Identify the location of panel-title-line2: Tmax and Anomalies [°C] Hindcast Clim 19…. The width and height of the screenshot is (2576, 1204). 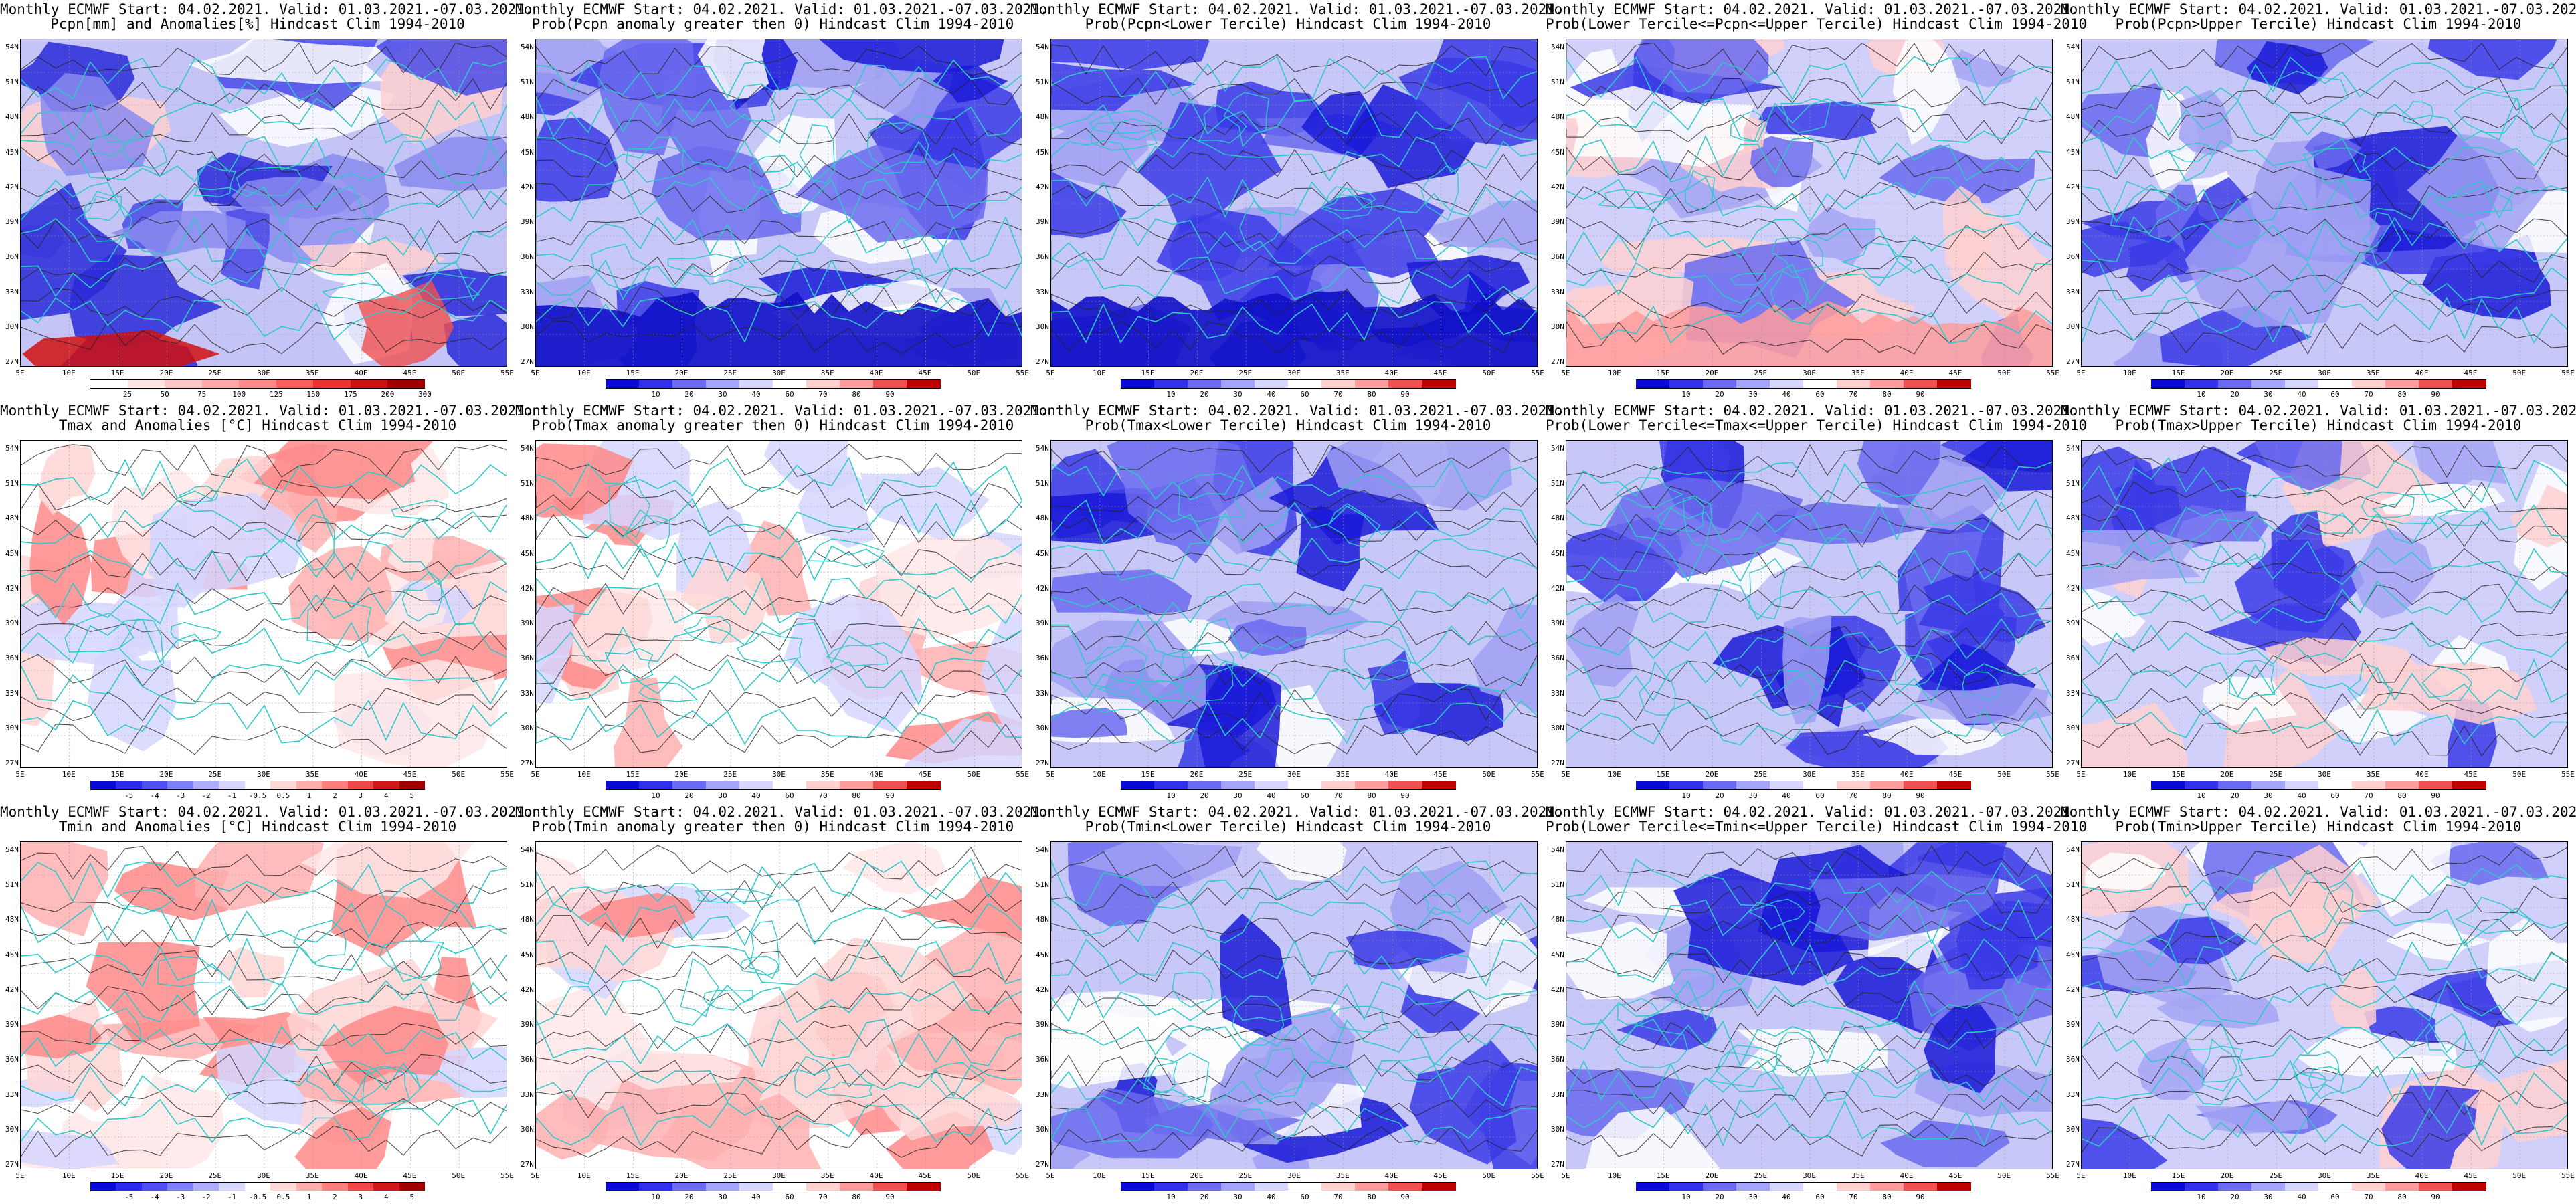
(257, 425).